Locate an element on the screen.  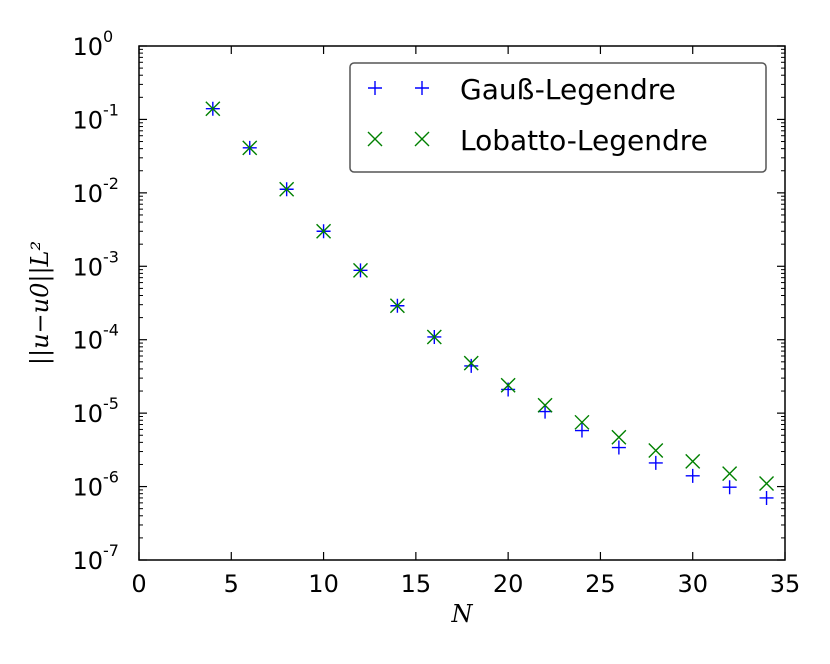
legend-label-gauss: Gauß-Legendre is located at coordinates (568, 89).